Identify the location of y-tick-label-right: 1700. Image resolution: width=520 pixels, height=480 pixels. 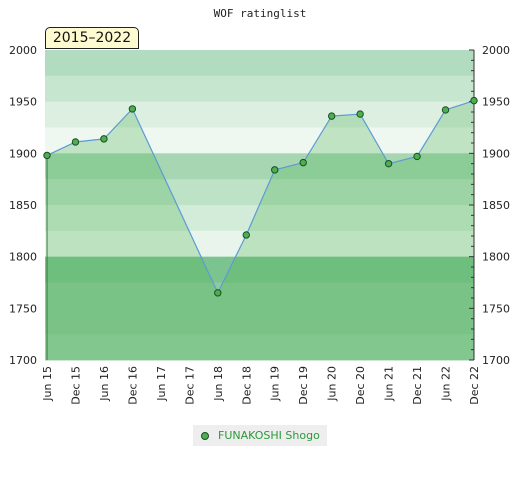
(496, 360).